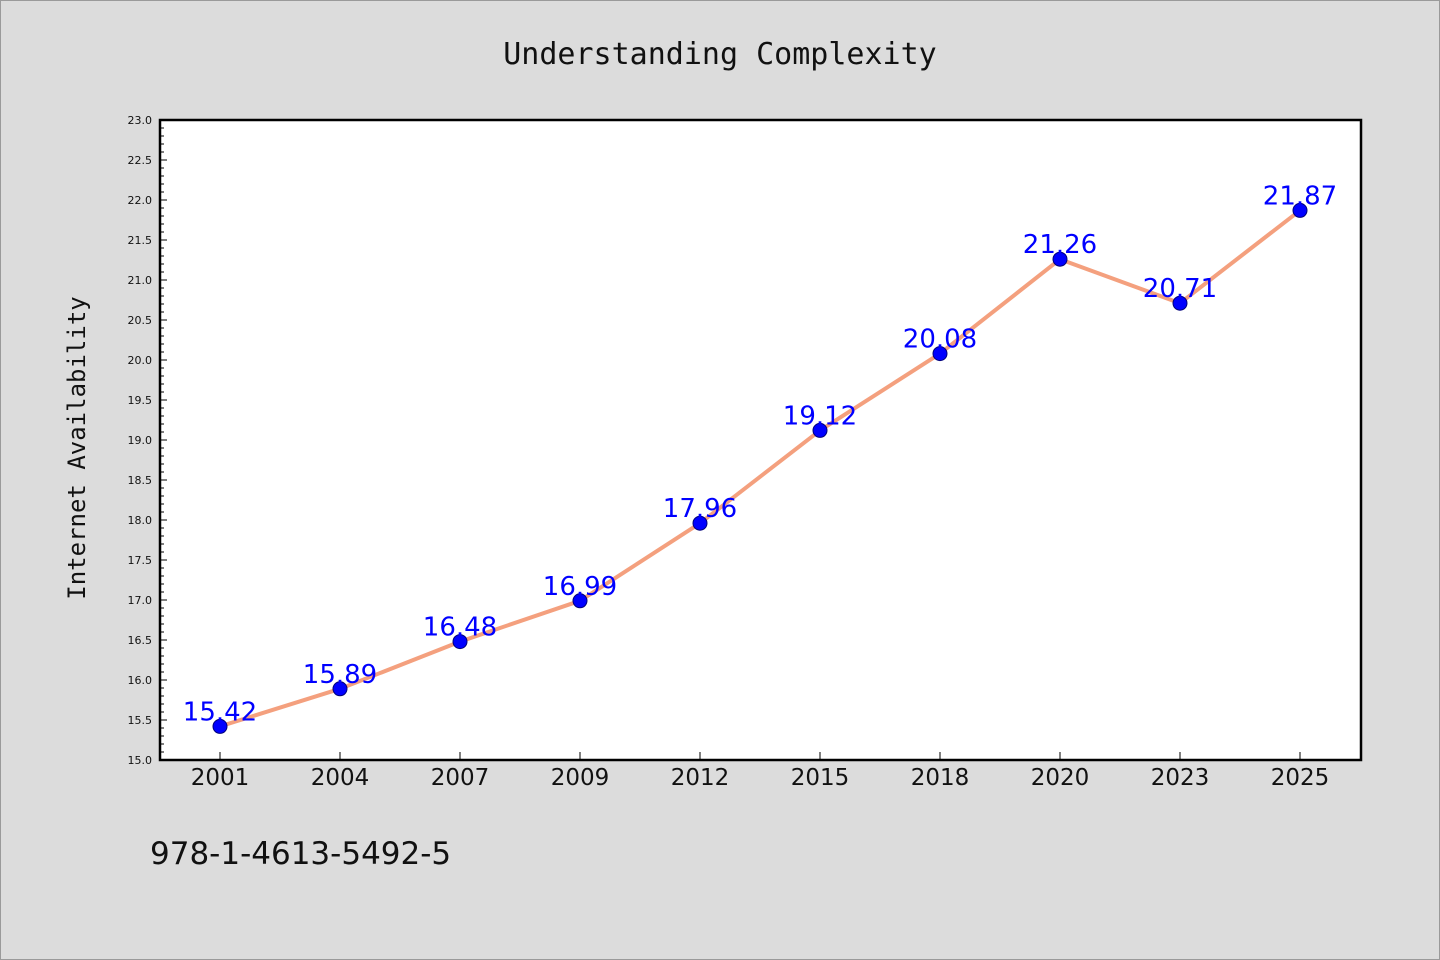 The height and width of the screenshot is (960, 1440). Describe the element at coordinates (140, 560) in the screenshot. I see `y-tick-label: 17.5` at that location.